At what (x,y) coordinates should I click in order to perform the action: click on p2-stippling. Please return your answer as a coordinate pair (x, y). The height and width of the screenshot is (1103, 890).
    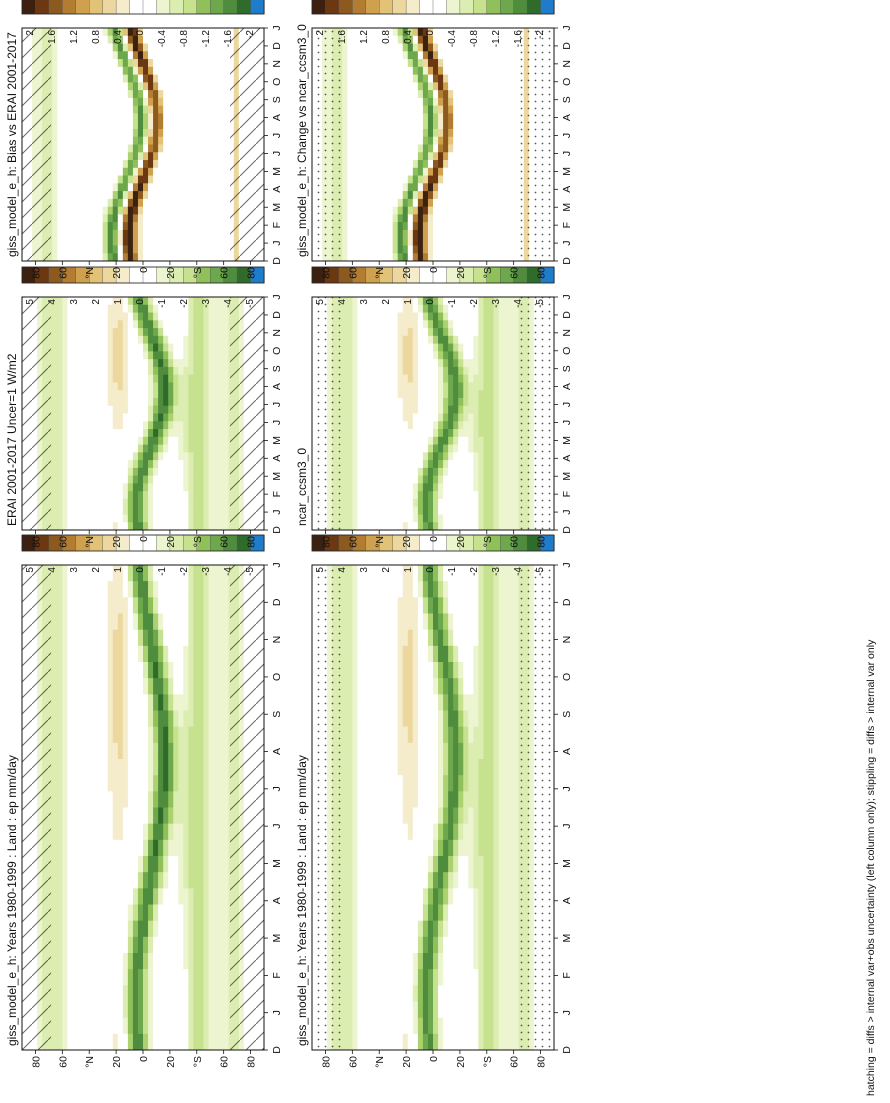
    Looking at the image, I should click on (433, 807).